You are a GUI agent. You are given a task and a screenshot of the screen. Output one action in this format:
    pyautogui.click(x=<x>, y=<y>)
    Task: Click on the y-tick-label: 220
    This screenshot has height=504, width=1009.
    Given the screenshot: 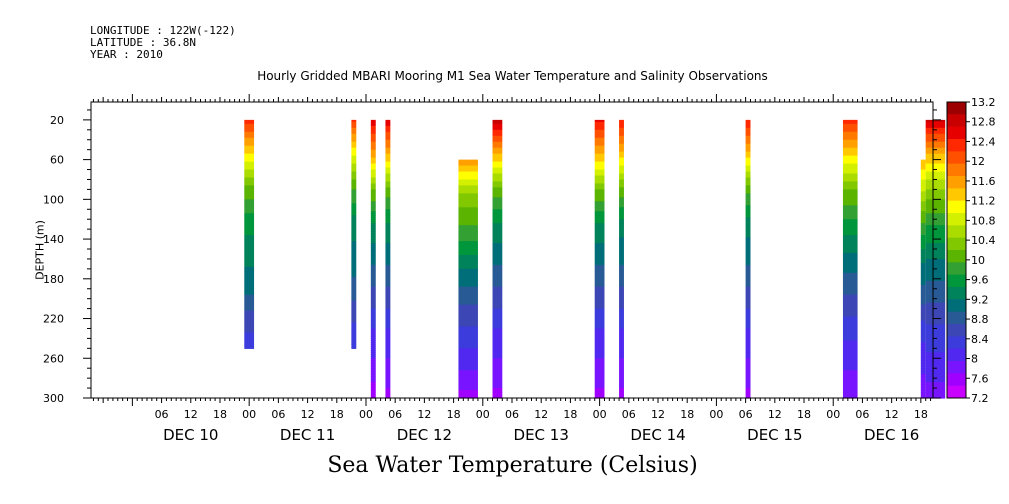 What is the action you would take?
    pyautogui.click(x=53, y=319)
    